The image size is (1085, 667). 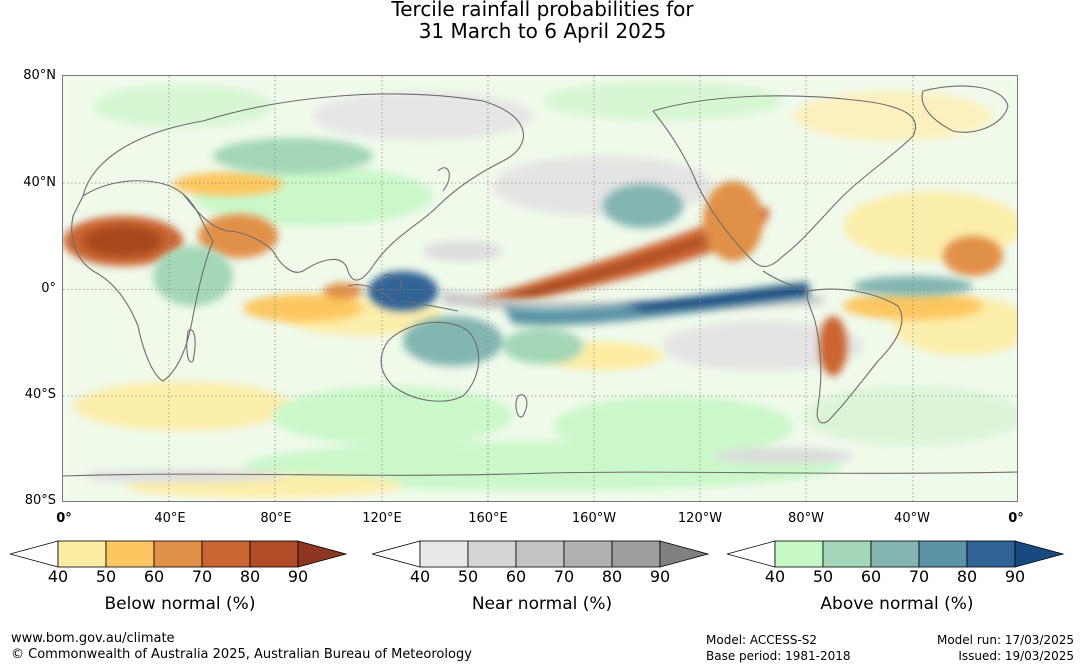 I want to click on legend-near-tick: 70, so click(x=564, y=576).